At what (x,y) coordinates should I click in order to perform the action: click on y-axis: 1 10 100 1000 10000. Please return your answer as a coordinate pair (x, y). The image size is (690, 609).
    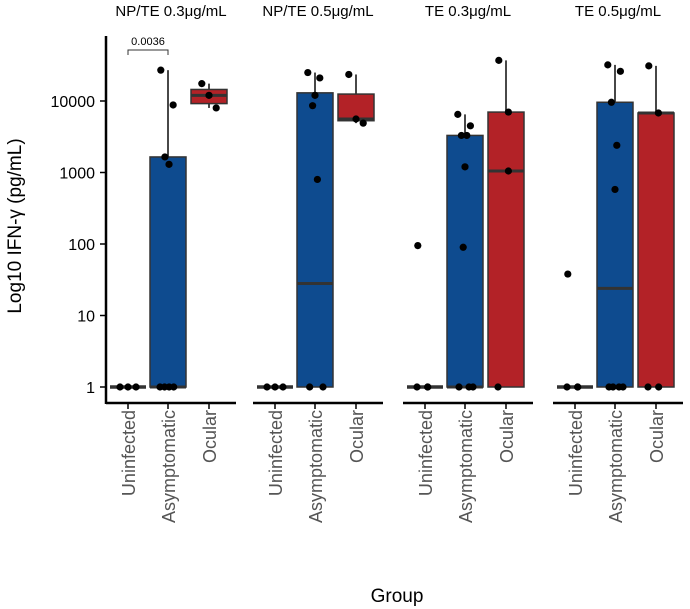
    Looking at the image, I should click on (78, 245).